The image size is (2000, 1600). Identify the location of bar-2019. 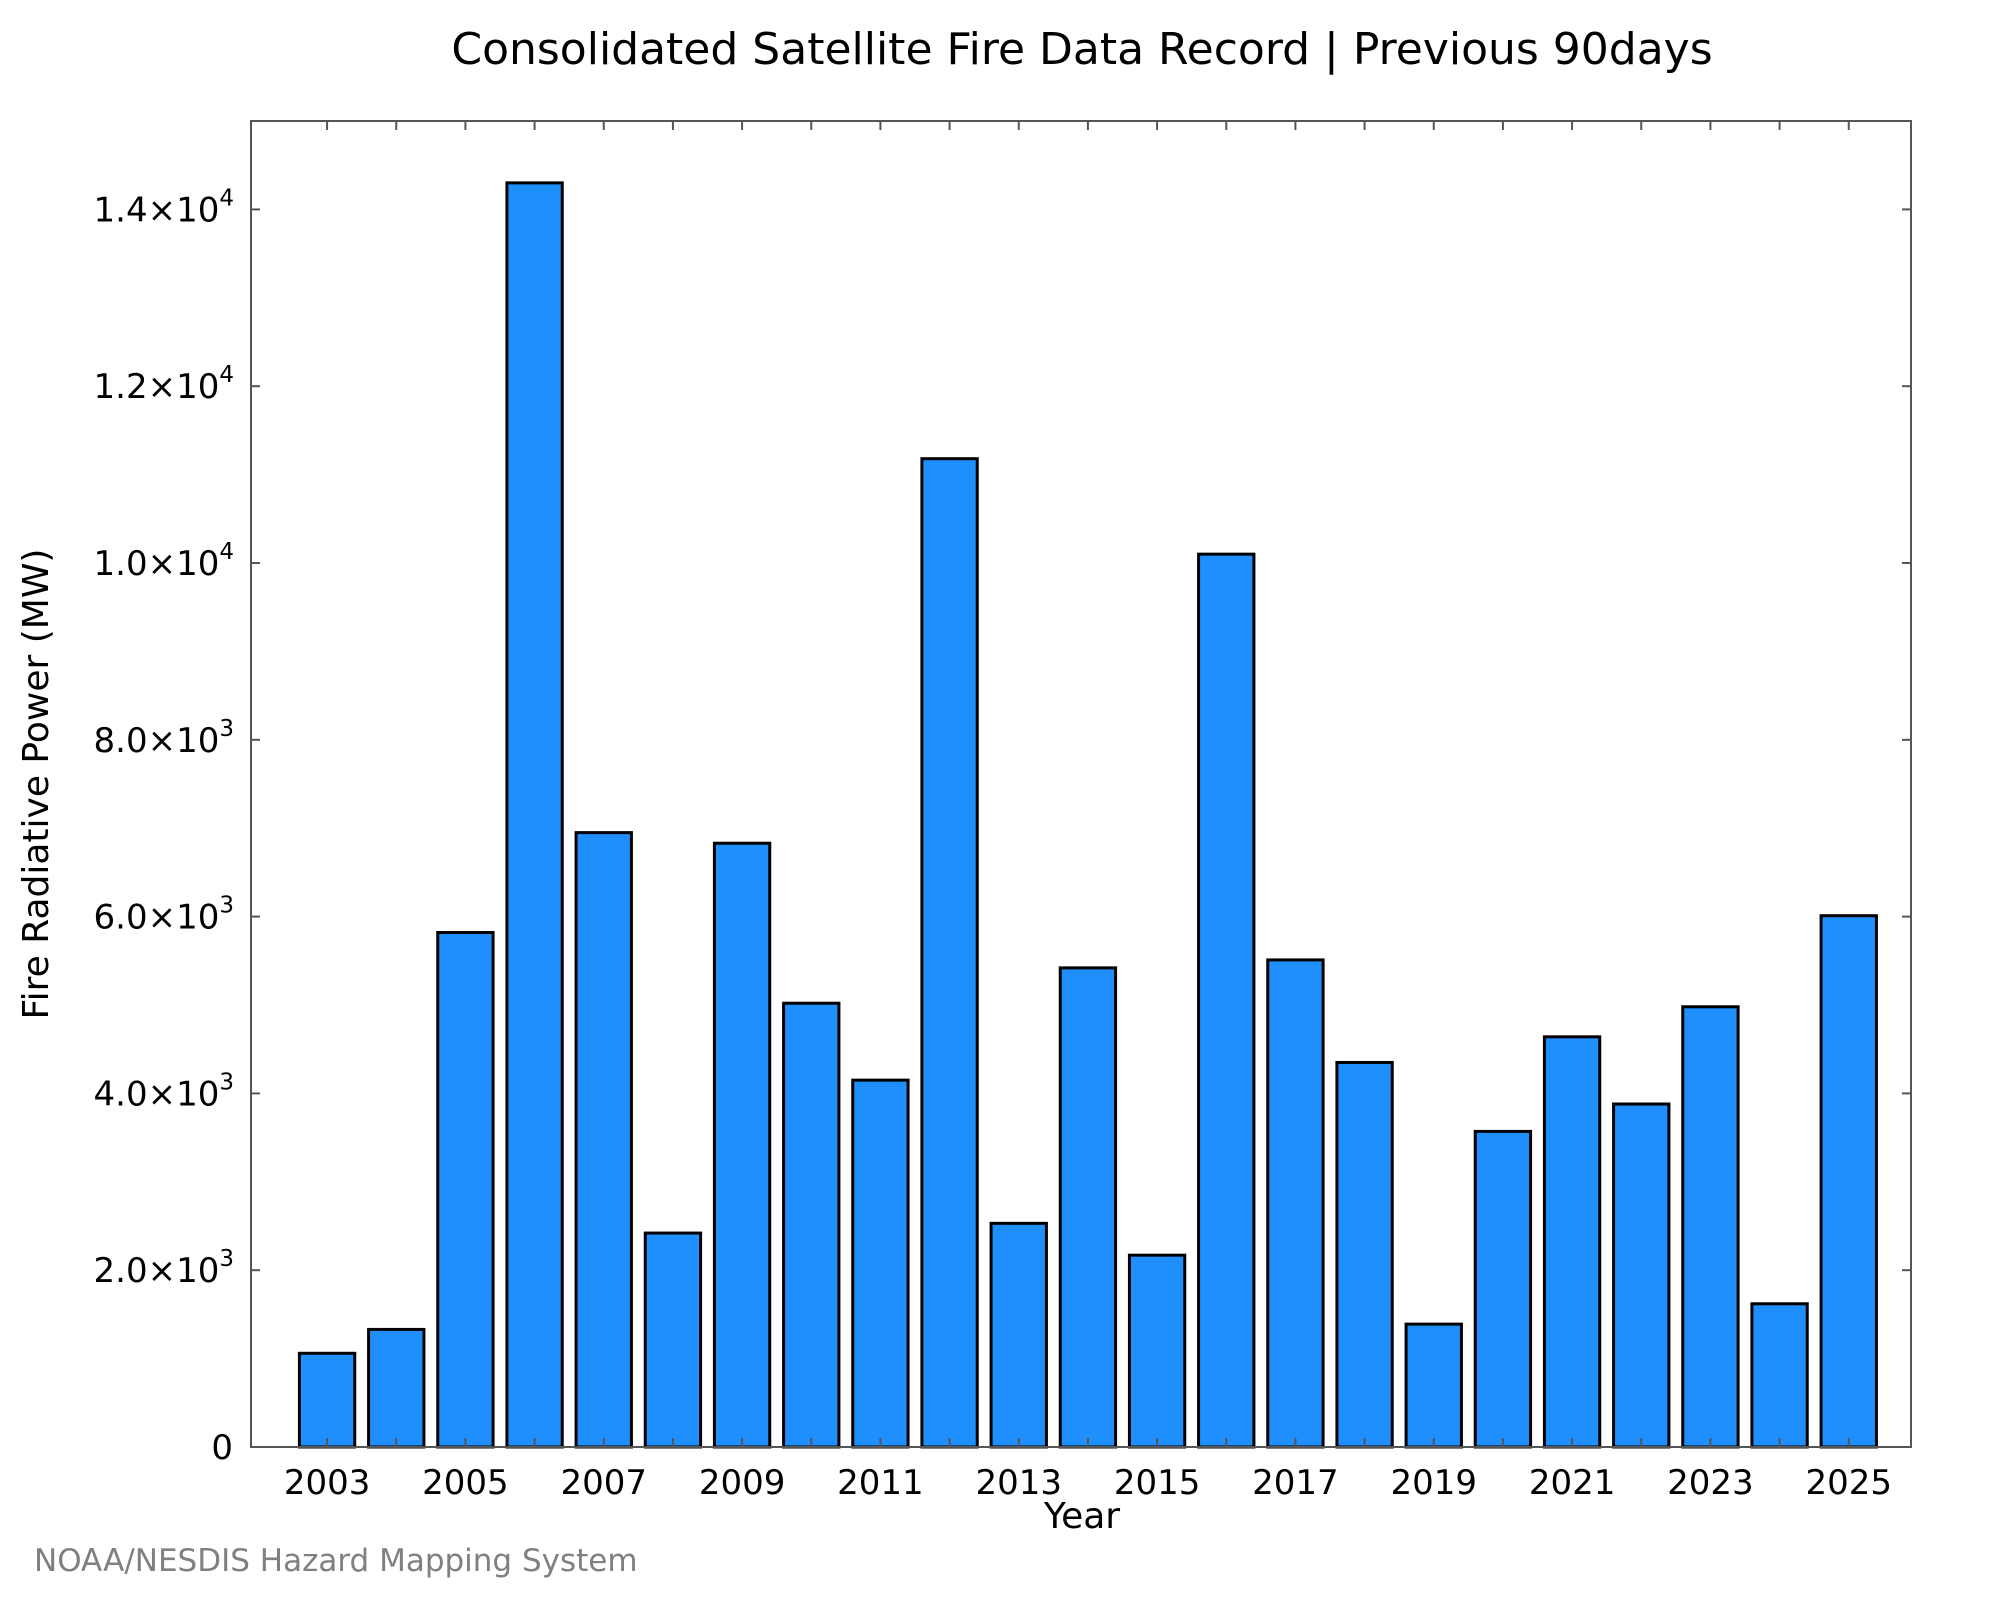
(1433, 1385).